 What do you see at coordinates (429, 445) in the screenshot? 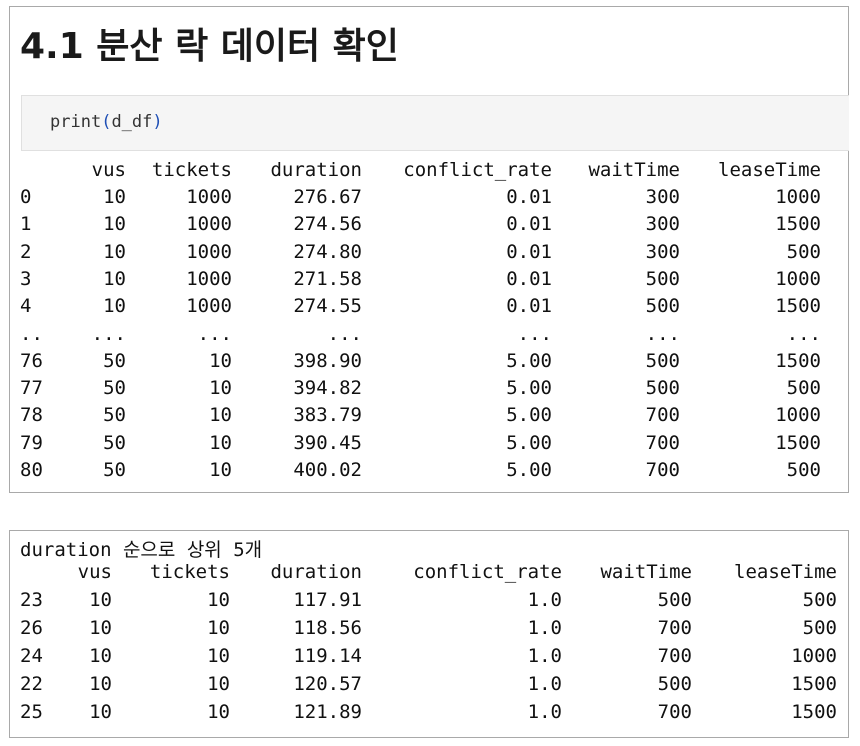
I see `table-row: 79 50 10 390.45 5.00 700 1500` at bounding box center [429, 445].